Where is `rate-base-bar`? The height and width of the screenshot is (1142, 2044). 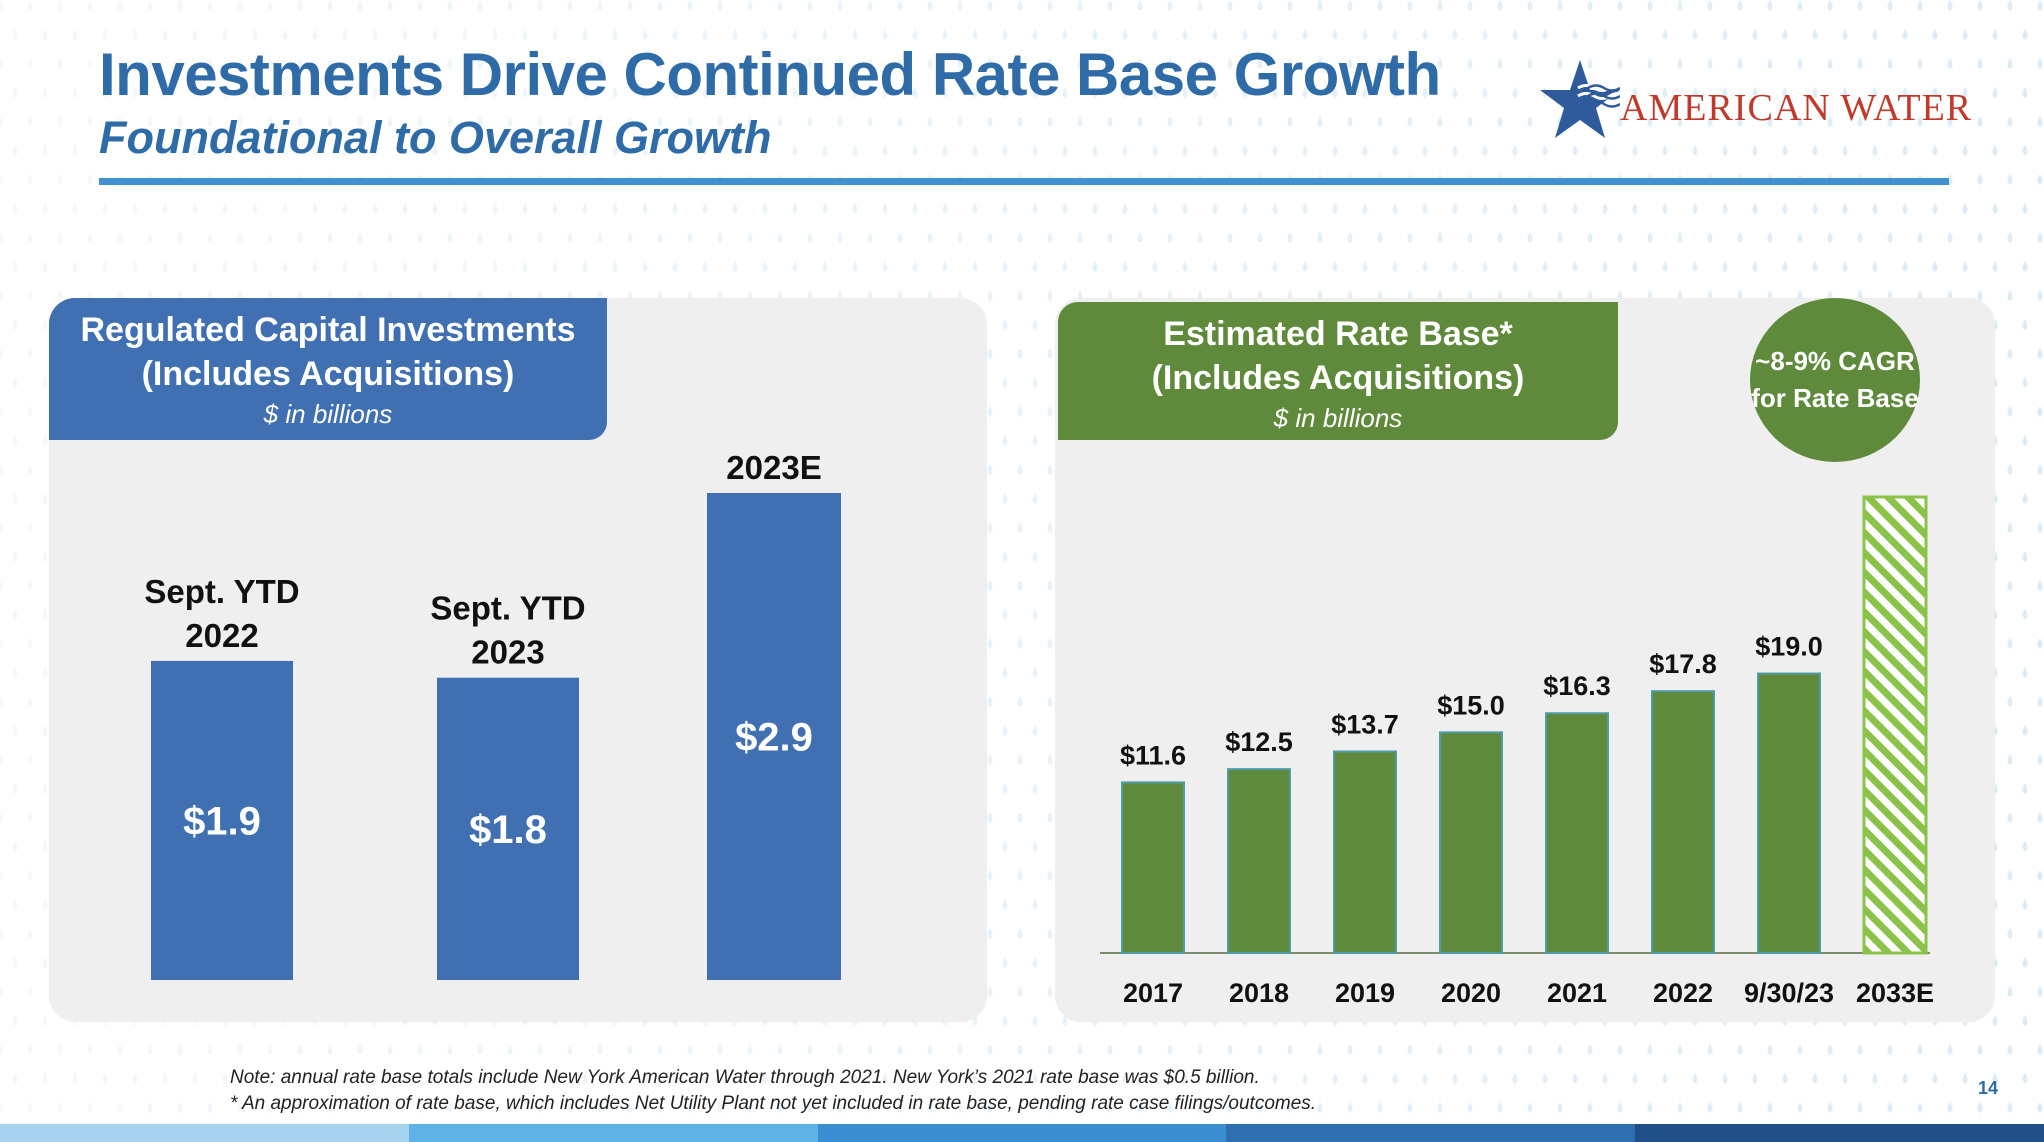 rate-base-bar is located at coordinates (1895, 725).